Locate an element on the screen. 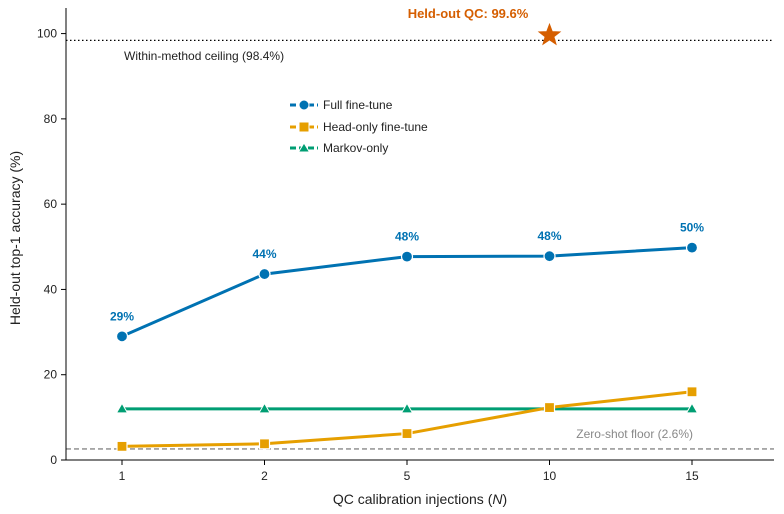  y-tick-label: 20 is located at coordinates (51, 375).